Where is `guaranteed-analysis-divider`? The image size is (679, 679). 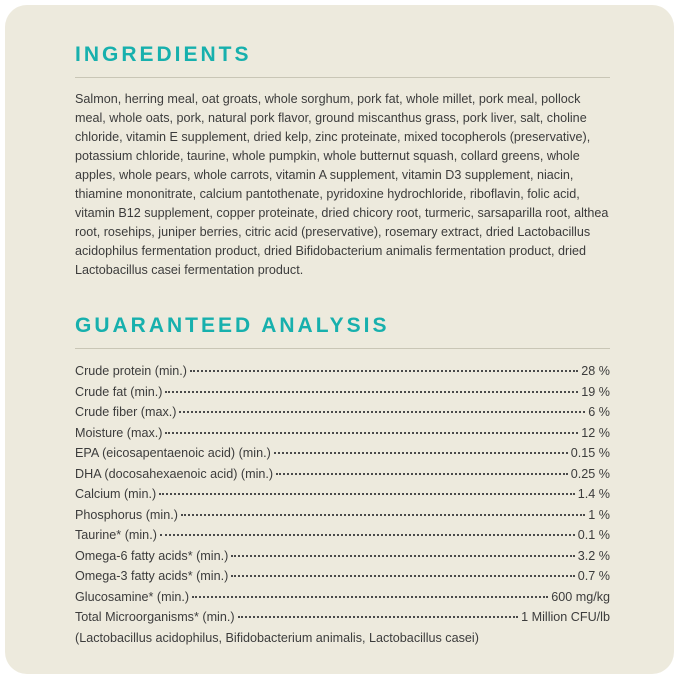
guaranteed-analysis-divider is located at coordinates (342, 348).